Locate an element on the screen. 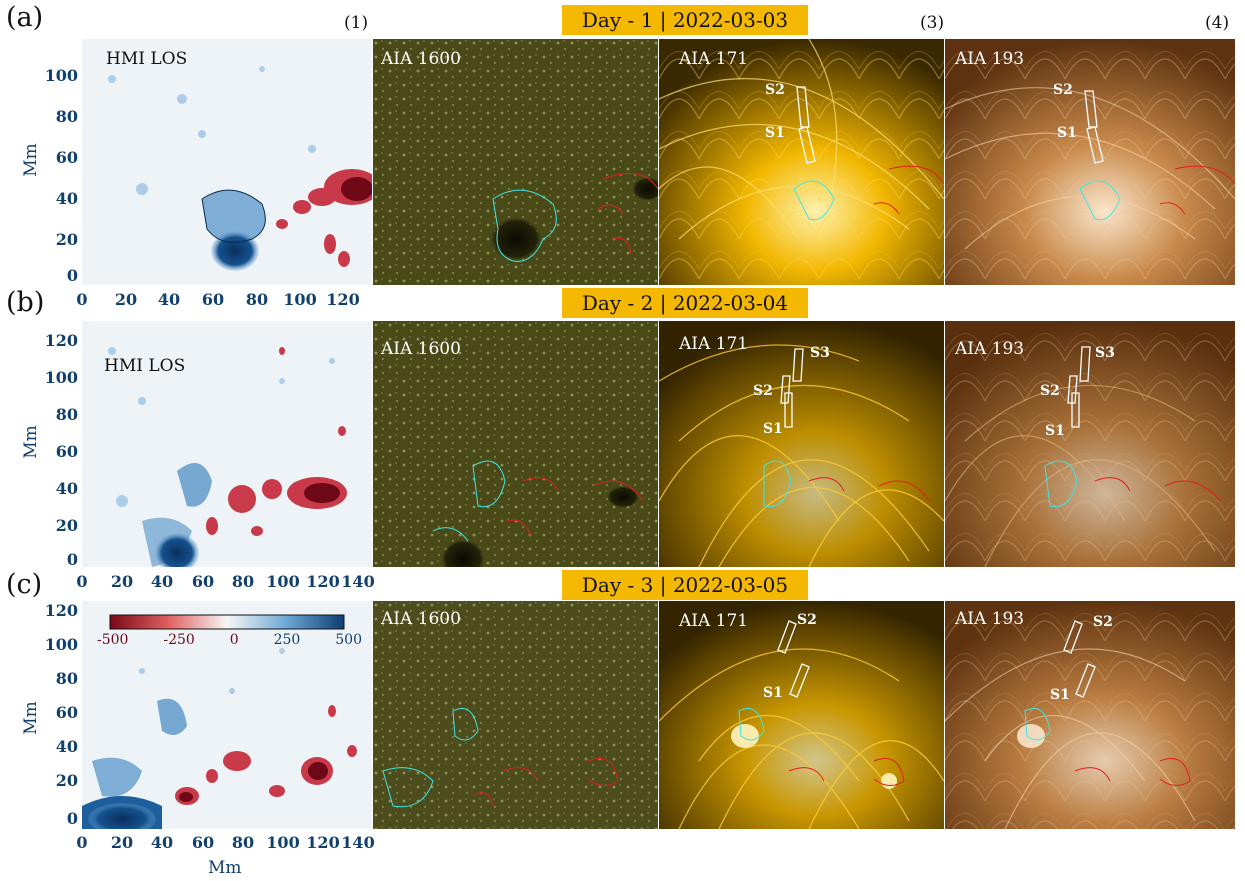  row-label-c: (c) is located at coordinates (24, 584).